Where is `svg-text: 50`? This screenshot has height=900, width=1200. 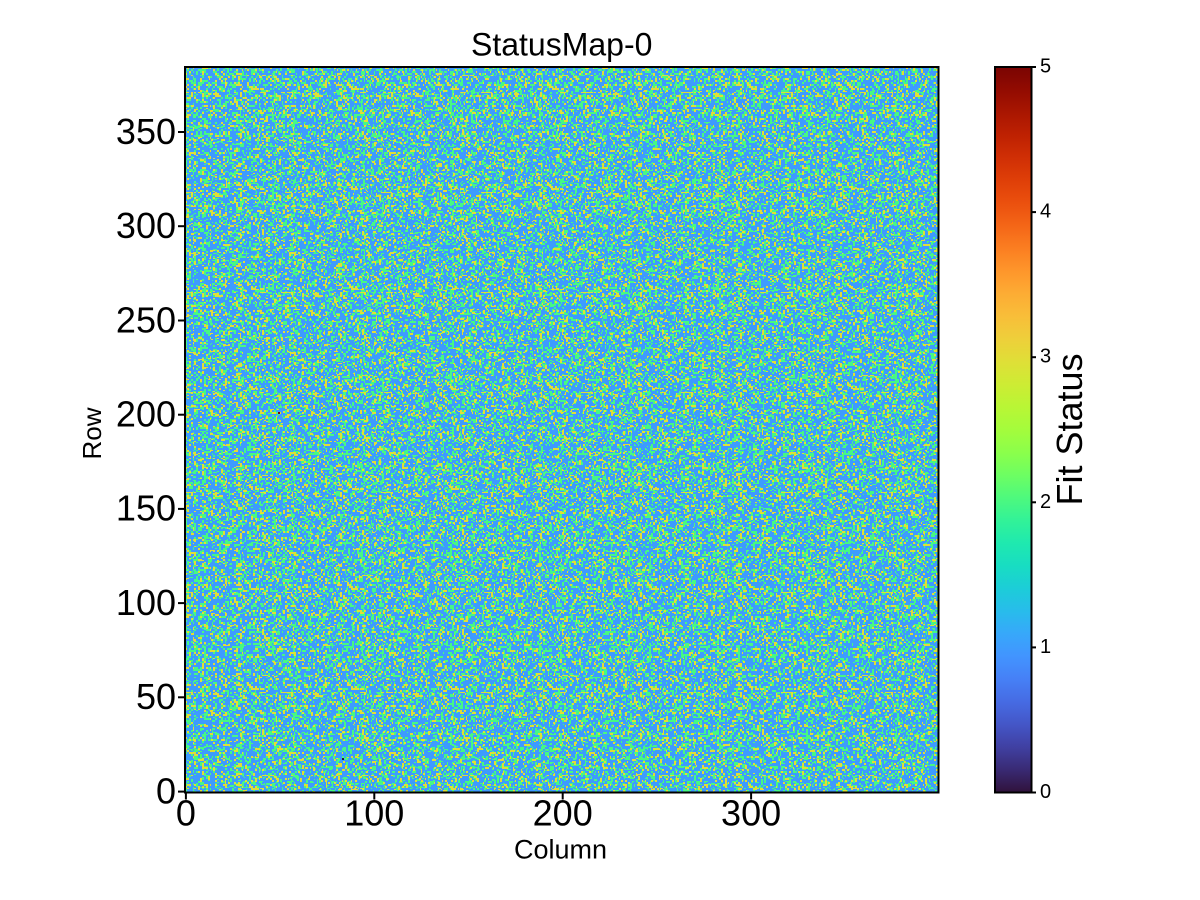 svg-text: 50 is located at coordinates (156, 696).